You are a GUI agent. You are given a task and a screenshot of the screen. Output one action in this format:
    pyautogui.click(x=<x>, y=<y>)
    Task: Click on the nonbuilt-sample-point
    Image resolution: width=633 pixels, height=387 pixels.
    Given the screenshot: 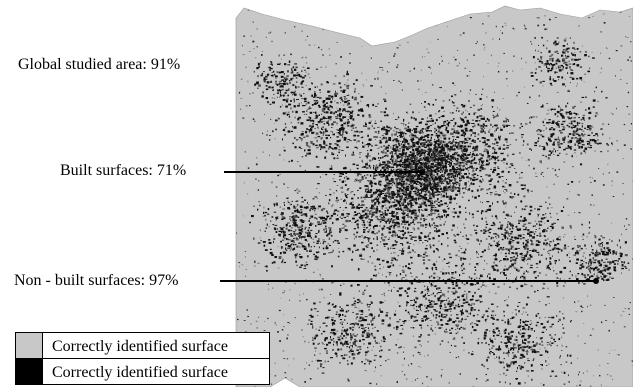 What is the action you would take?
    pyautogui.click(x=596, y=281)
    